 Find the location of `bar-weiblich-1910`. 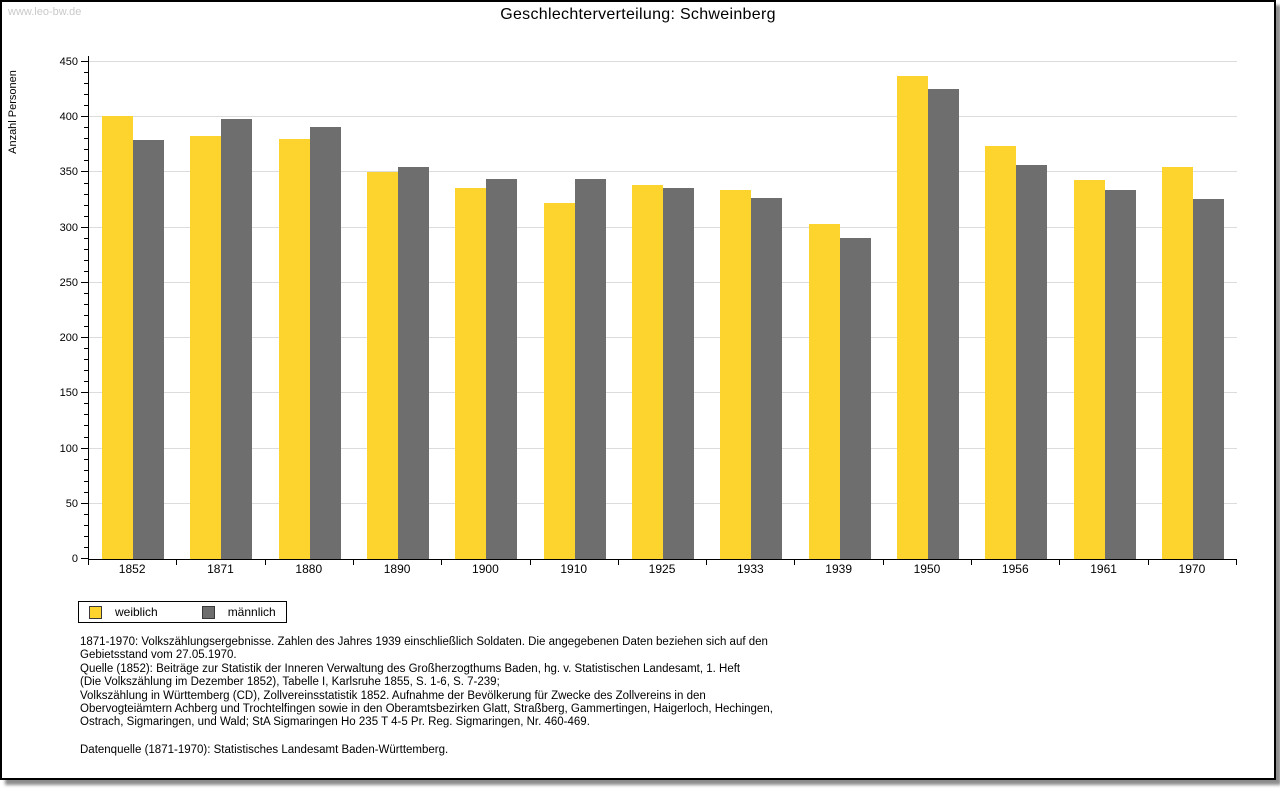

bar-weiblich-1910 is located at coordinates (559, 381).